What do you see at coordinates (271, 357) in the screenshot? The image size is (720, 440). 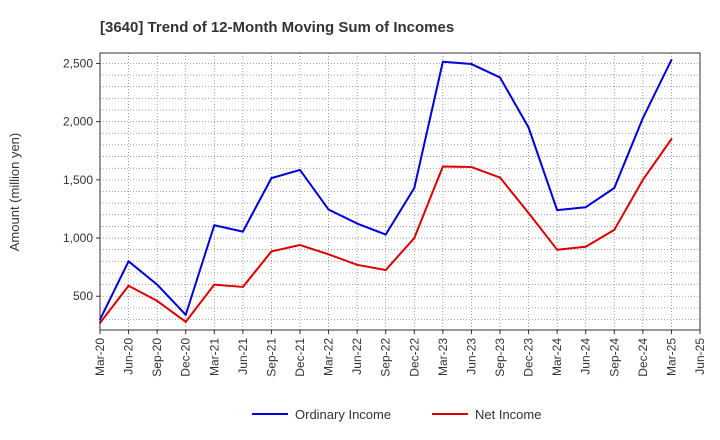 I see `x-tick-label: Sep-21` at bounding box center [271, 357].